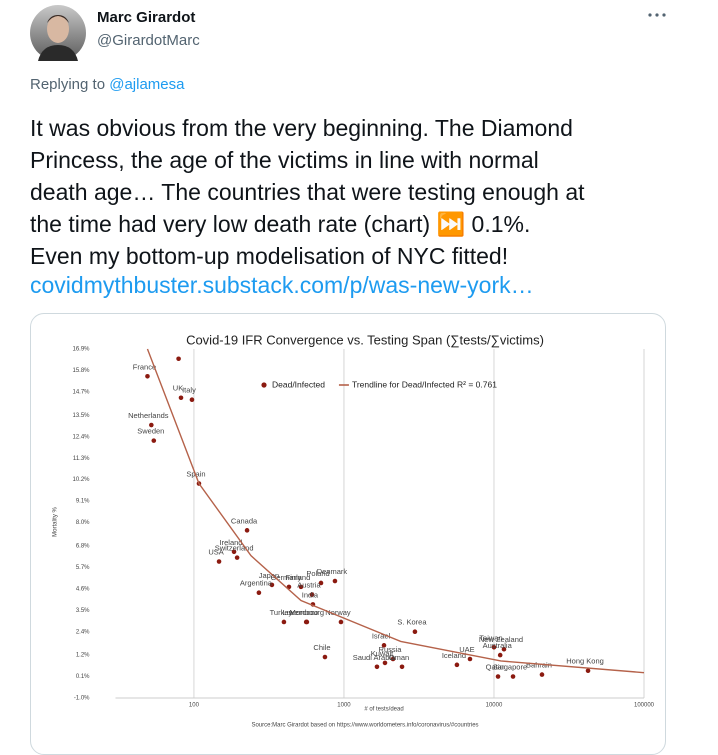 The height and width of the screenshot is (755, 718). What do you see at coordinates (215, 552) in the screenshot?
I see `point-label: USA` at bounding box center [215, 552].